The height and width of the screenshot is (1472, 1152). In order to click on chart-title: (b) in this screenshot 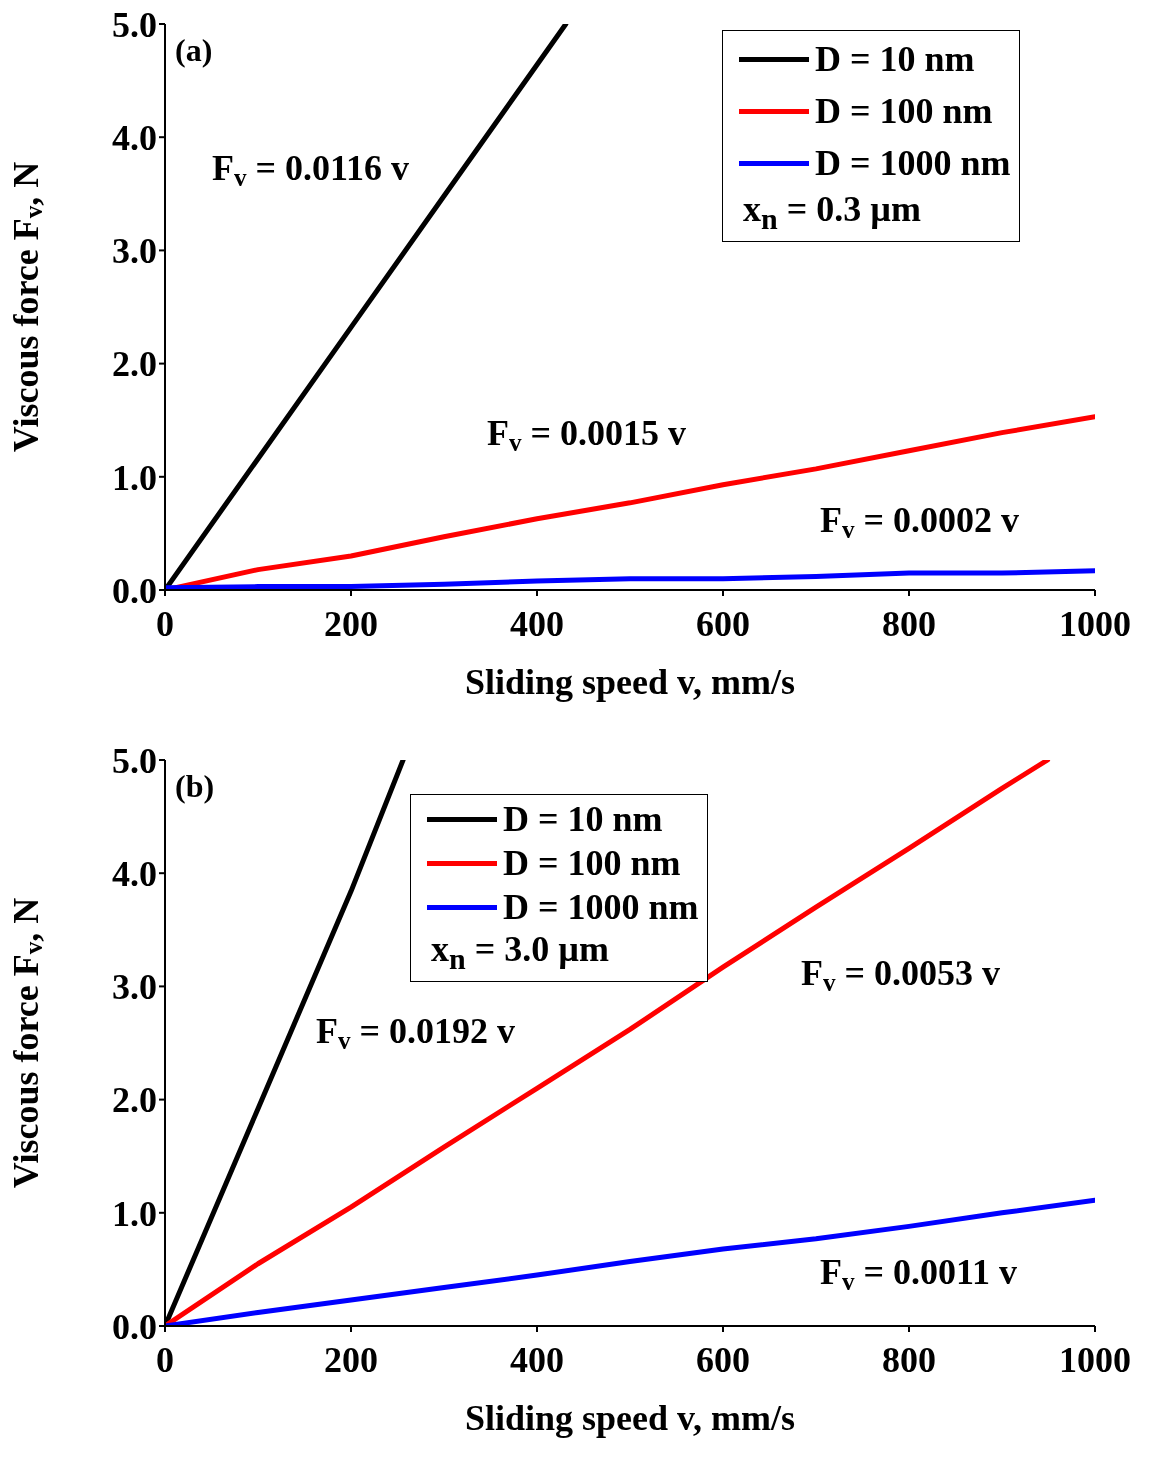, I will do `click(195, 786)`.